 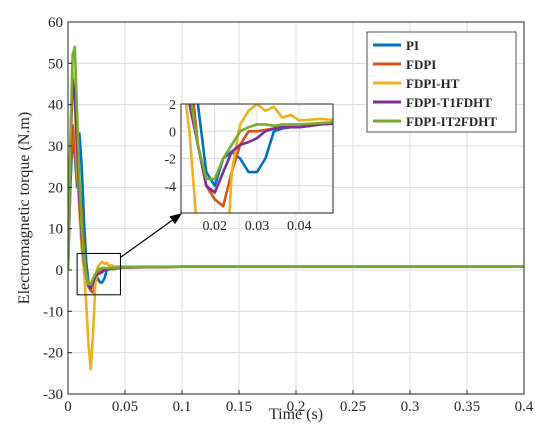 I want to click on x-tick-label: 0, so click(x=68, y=407).